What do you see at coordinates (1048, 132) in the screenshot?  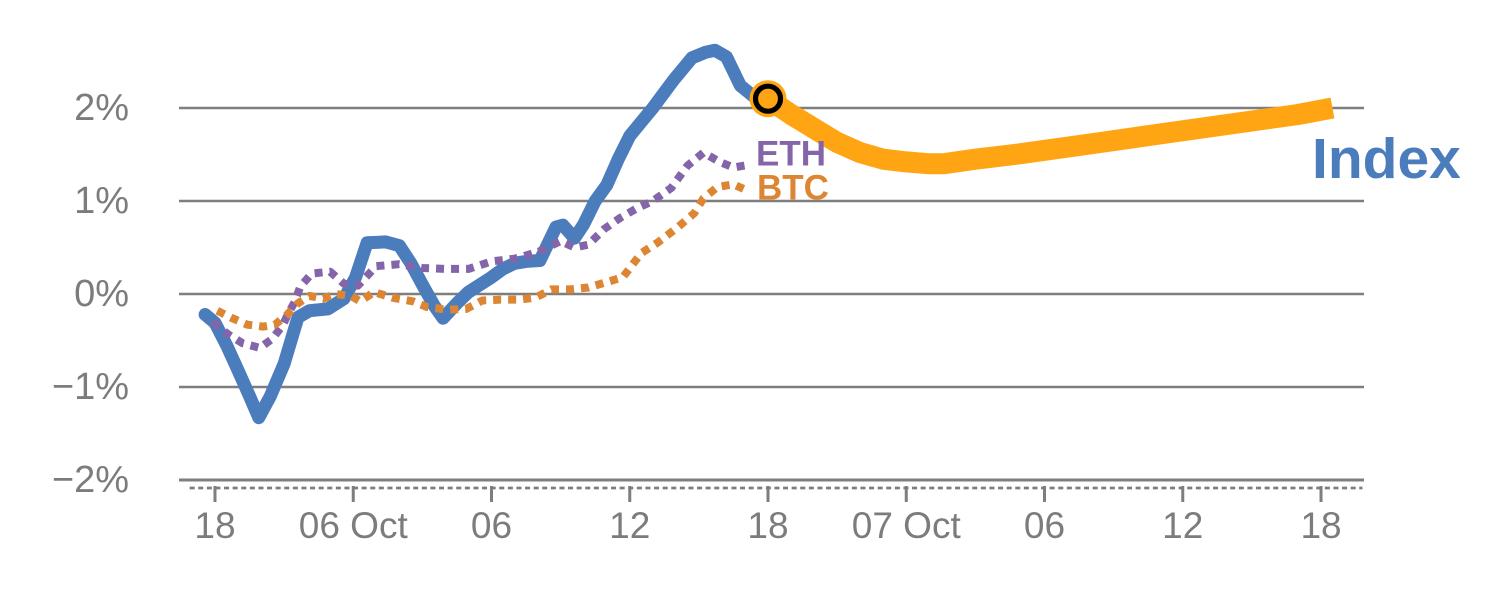 I see `series-index-forecast-line` at bounding box center [1048, 132].